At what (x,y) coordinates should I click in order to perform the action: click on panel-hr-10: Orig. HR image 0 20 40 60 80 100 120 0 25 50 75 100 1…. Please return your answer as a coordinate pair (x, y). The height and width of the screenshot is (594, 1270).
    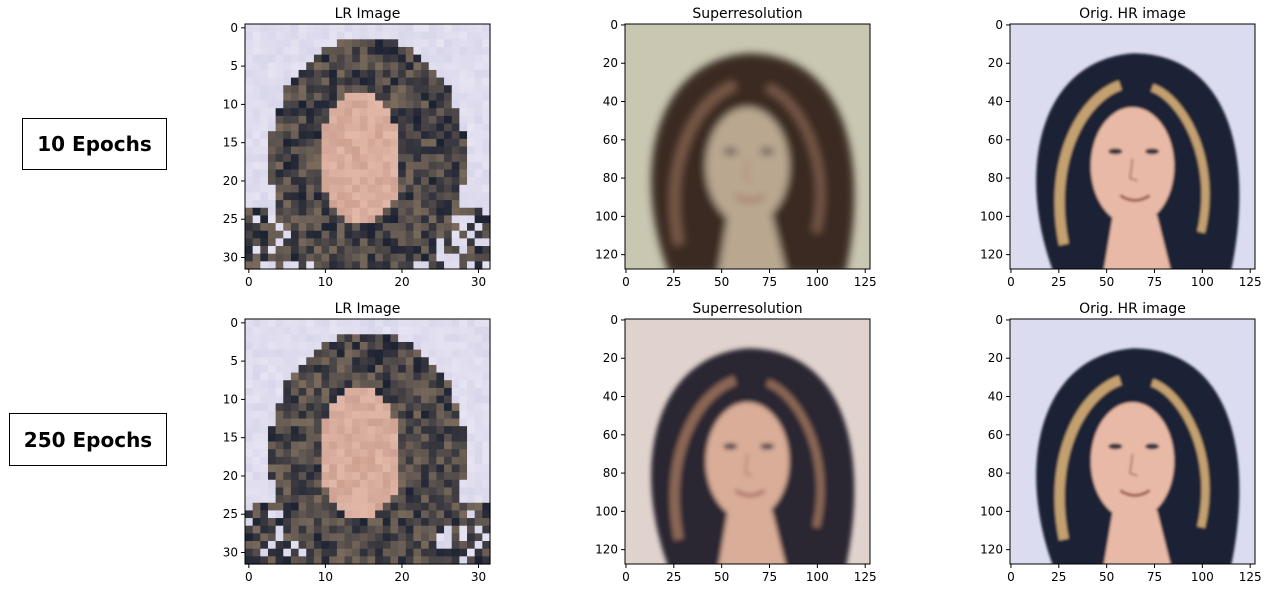
    Looking at the image, I should click on (1120, 147).